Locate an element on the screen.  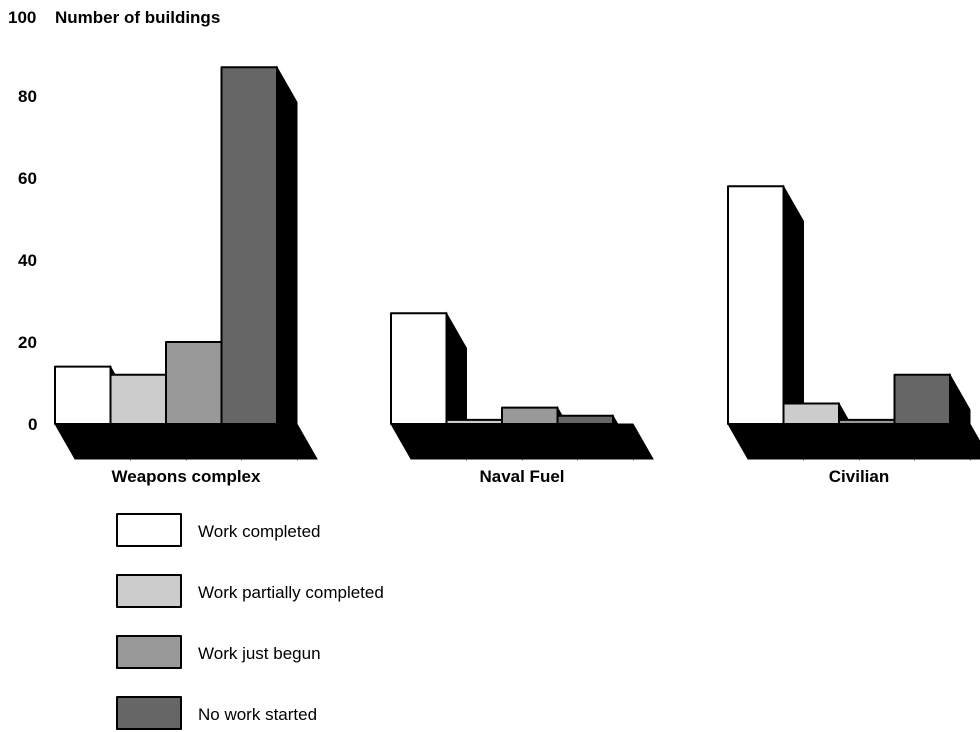
legend-label: Work completed is located at coordinates (259, 531).